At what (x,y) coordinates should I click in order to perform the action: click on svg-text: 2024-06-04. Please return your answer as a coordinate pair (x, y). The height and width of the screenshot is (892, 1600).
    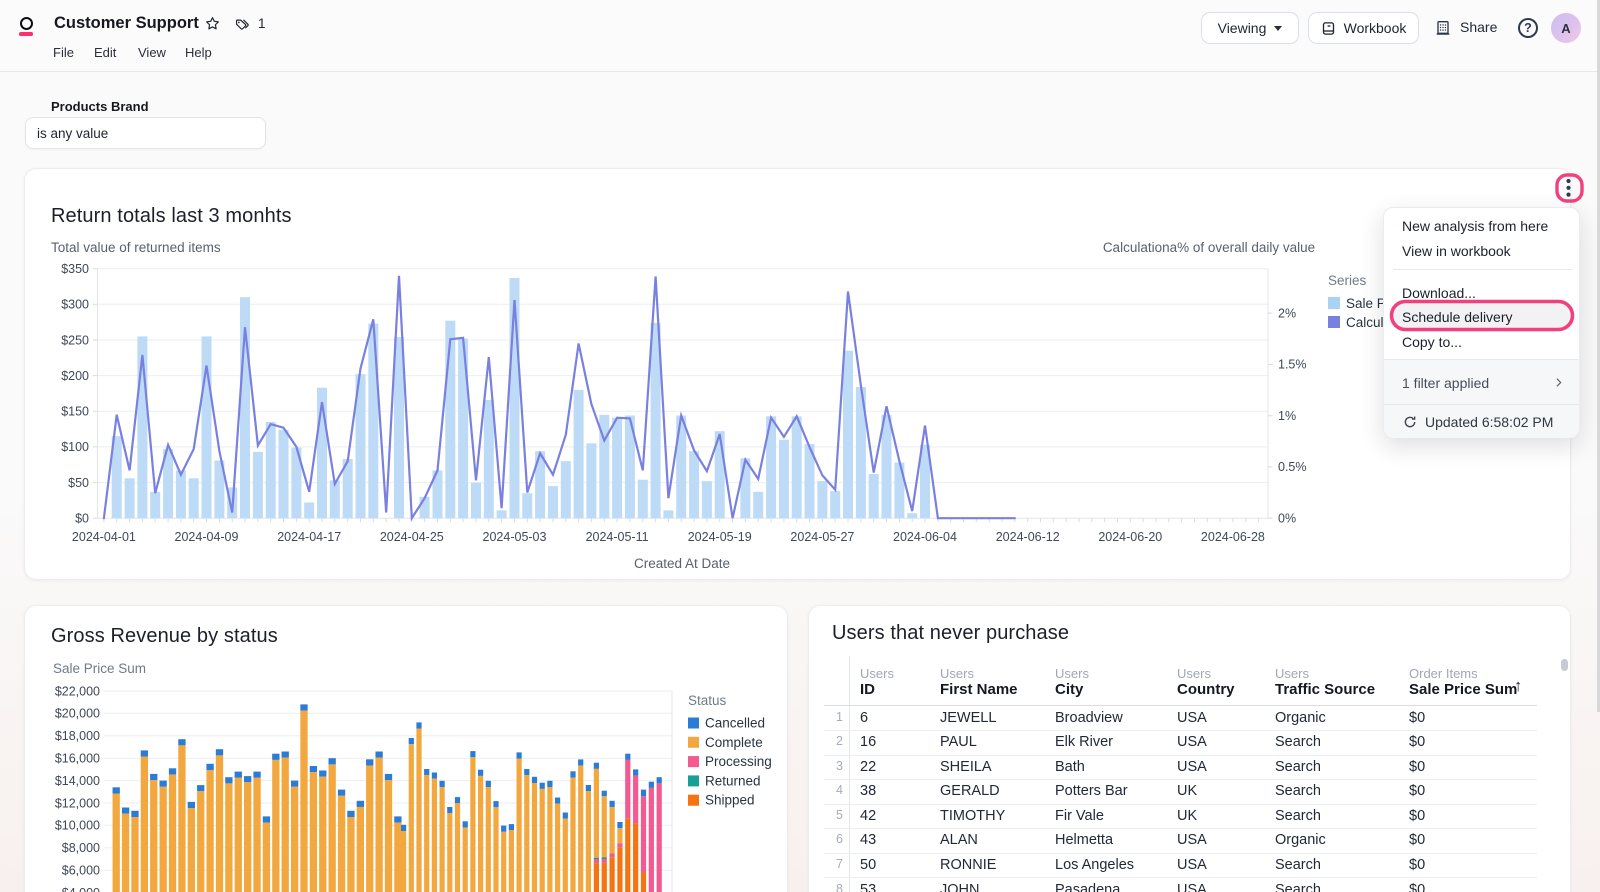
    Looking at the image, I should click on (925, 537).